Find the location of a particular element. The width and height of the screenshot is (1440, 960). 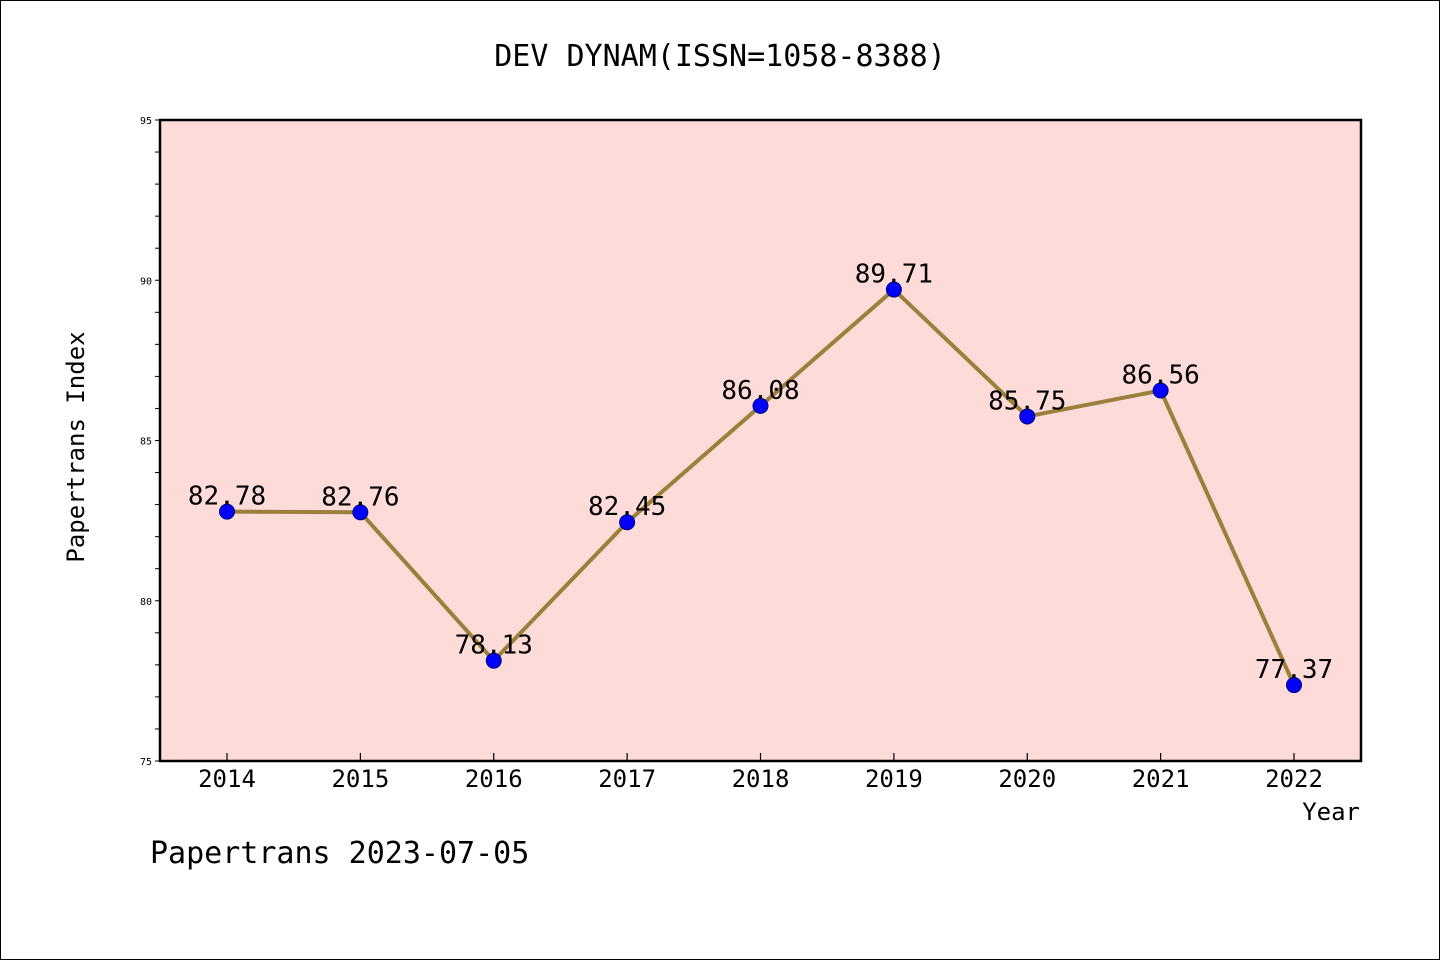

chart-title: DEV DYNAM(ISSN=1058-8388) is located at coordinates (720, 56).